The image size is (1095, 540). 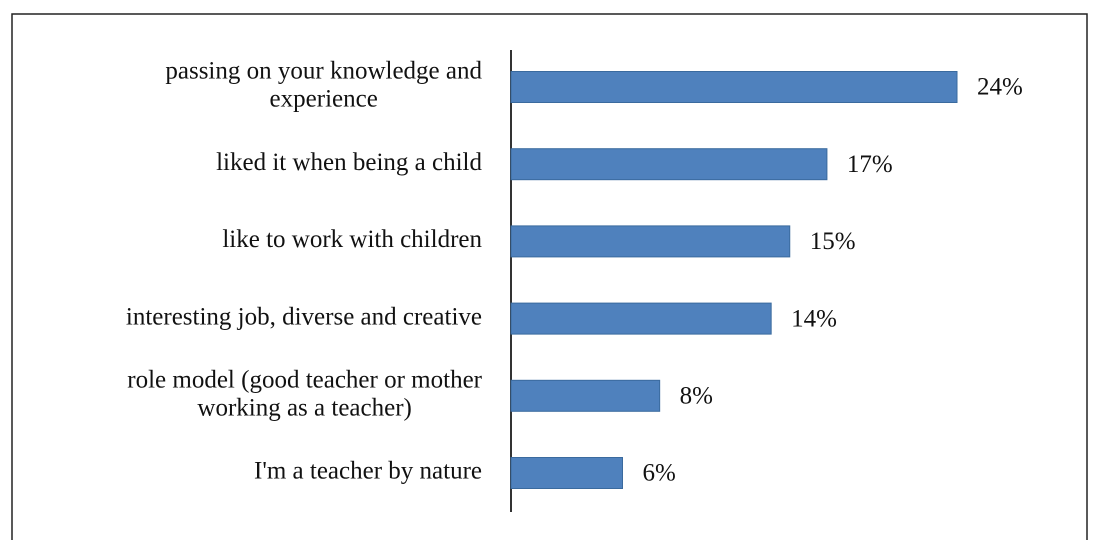 What do you see at coordinates (659, 473) in the screenshot?
I see `value-label: 6%` at bounding box center [659, 473].